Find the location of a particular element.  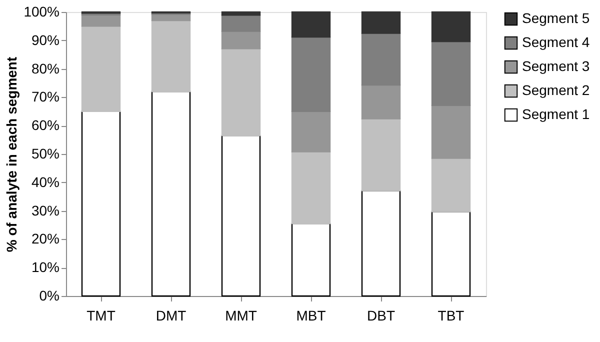

x-tick-label: TMT is located at coordinates (101, 316).